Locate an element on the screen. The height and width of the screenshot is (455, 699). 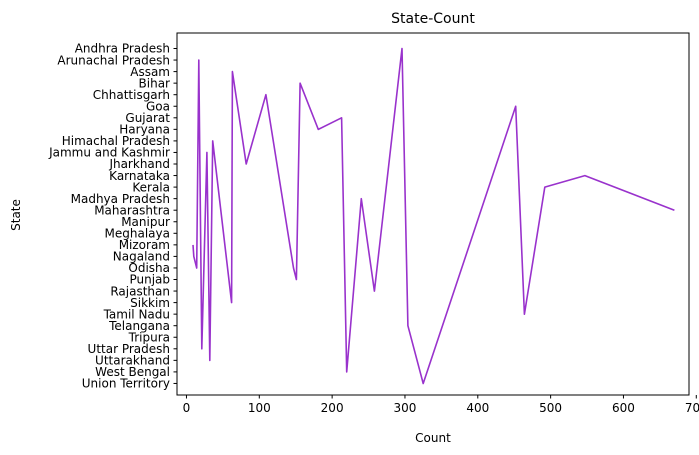
y-tick-label: Tripura is located at coordinates (149, 337).